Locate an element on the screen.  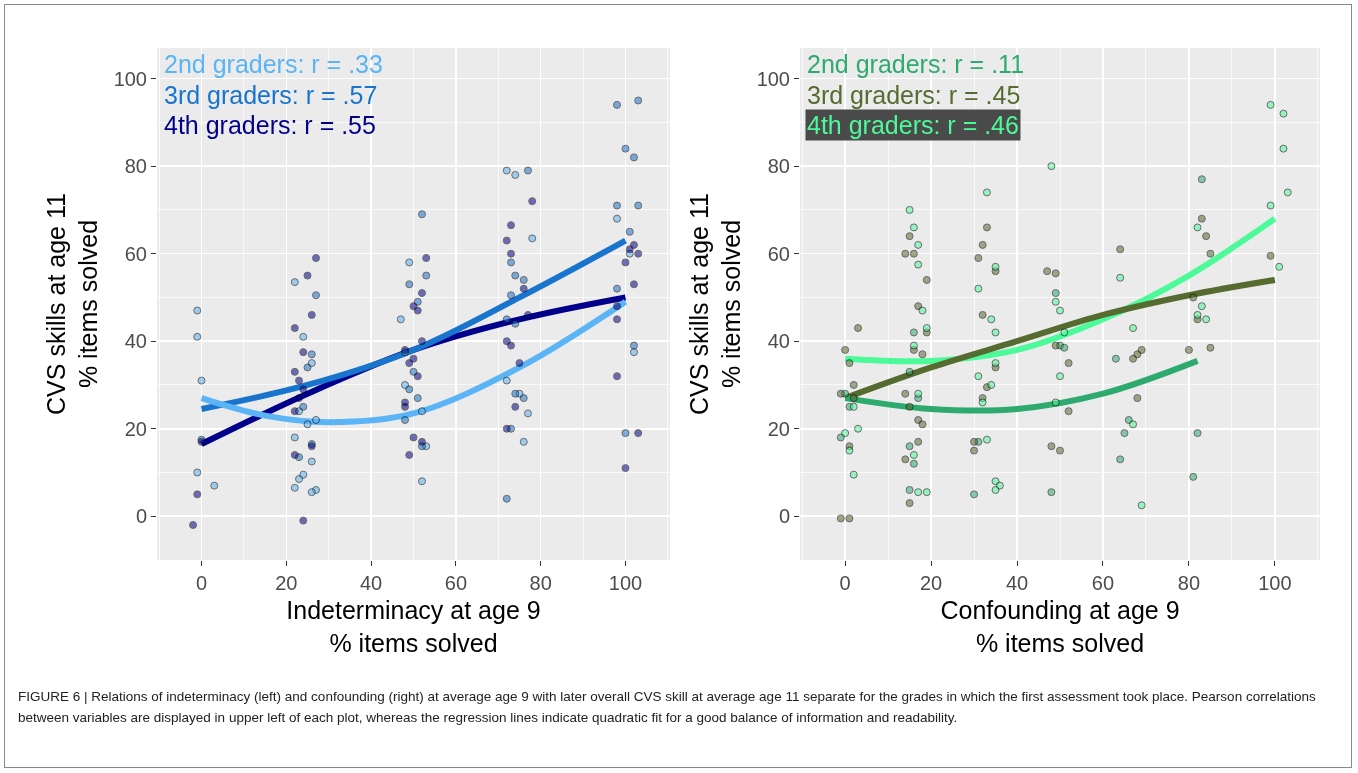
x-tick-label: 0 is located at coordinates (845, 583).